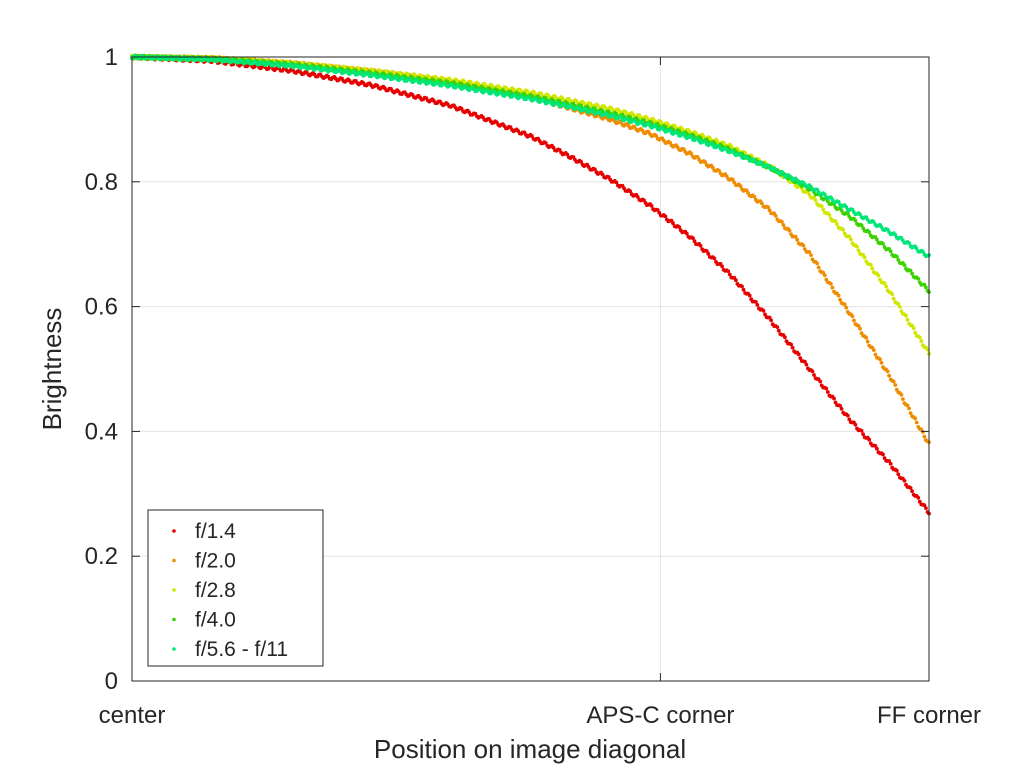 The width and height of the screenshot is (1026, 766). What do you see at coordinates (101, 556) in the screenshot?
I see `y-tick-label: 0.2` at bounding box center [101, 556].